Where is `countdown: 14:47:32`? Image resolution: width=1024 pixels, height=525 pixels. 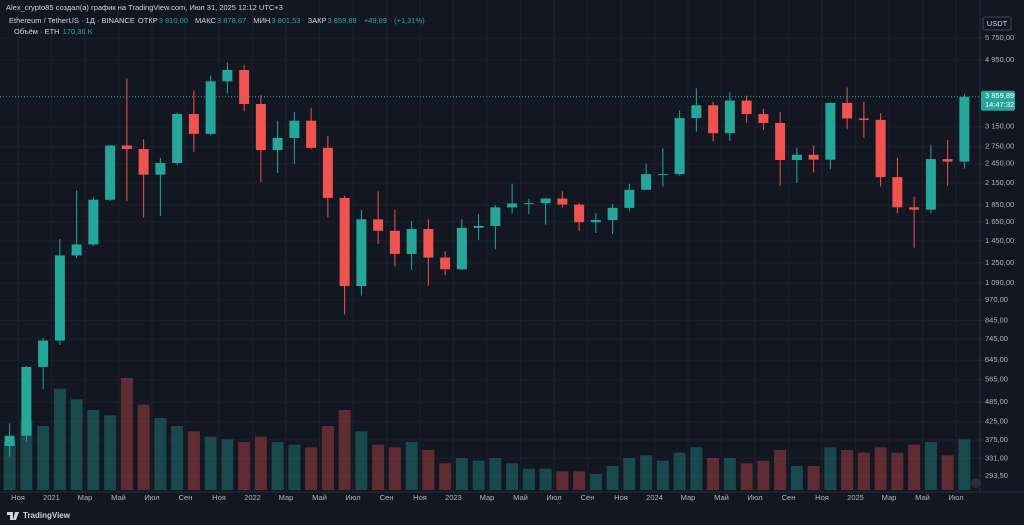
countdown: 14:47:32 is located at coordinates (999, 104).